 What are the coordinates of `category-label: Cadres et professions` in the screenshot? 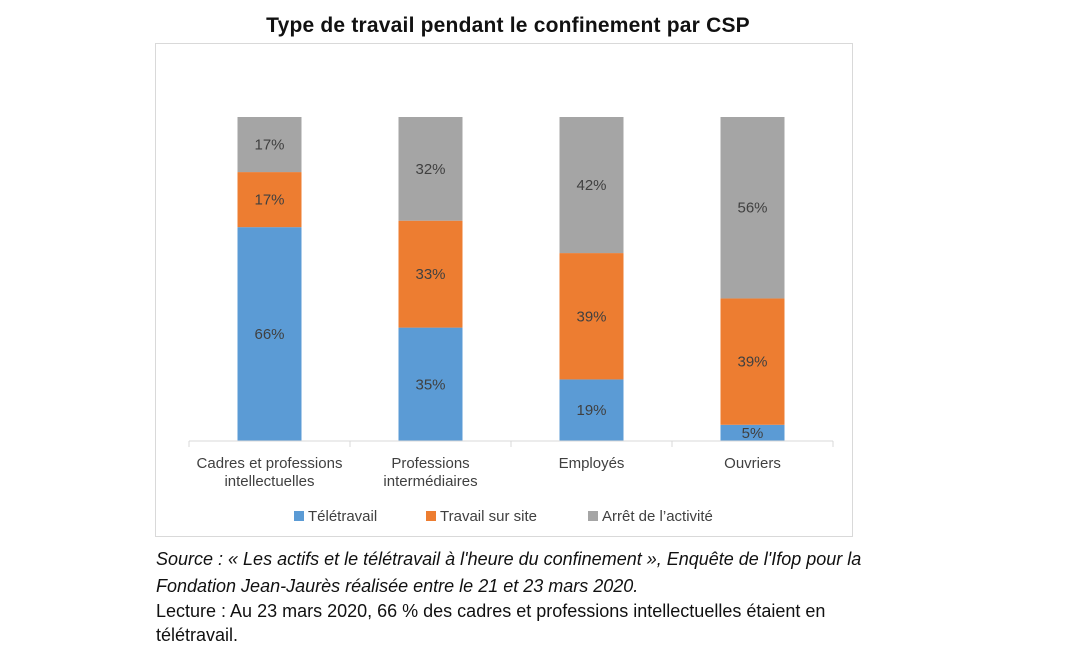 It's located at (270, 463).